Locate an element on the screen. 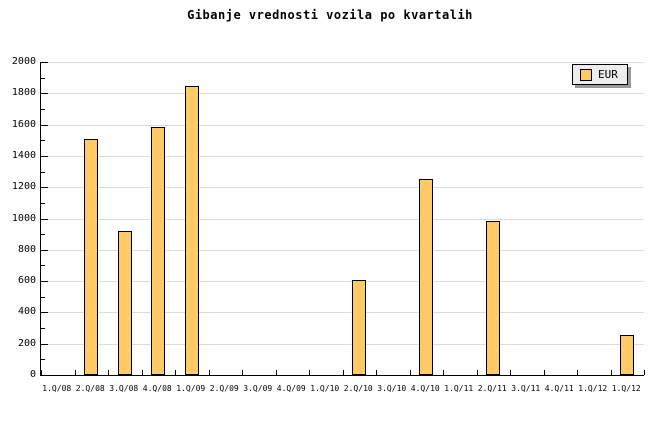  x-axis-tick-label: 1.Q/11 is located at coordinates (459, 388).